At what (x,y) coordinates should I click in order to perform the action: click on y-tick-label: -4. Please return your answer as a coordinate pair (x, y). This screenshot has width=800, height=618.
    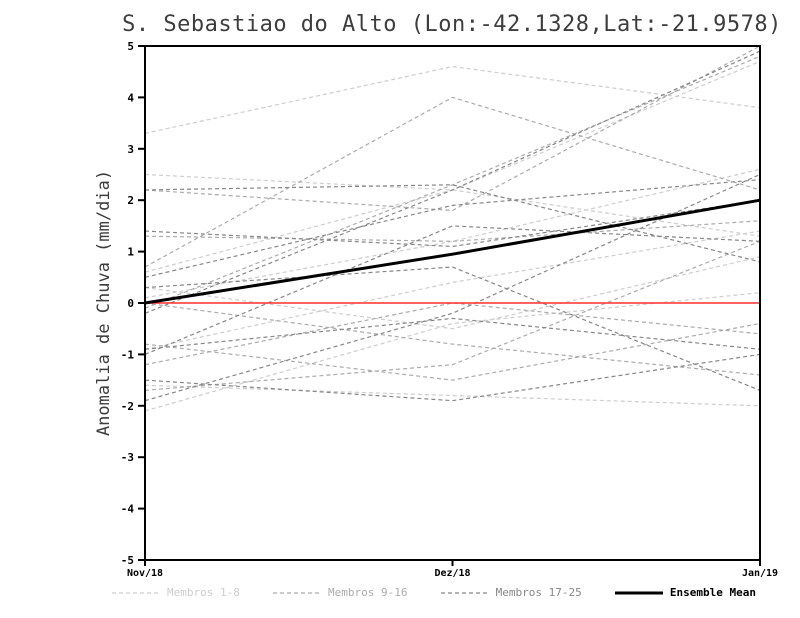
    Looking at the image, I should click on (128, 509).